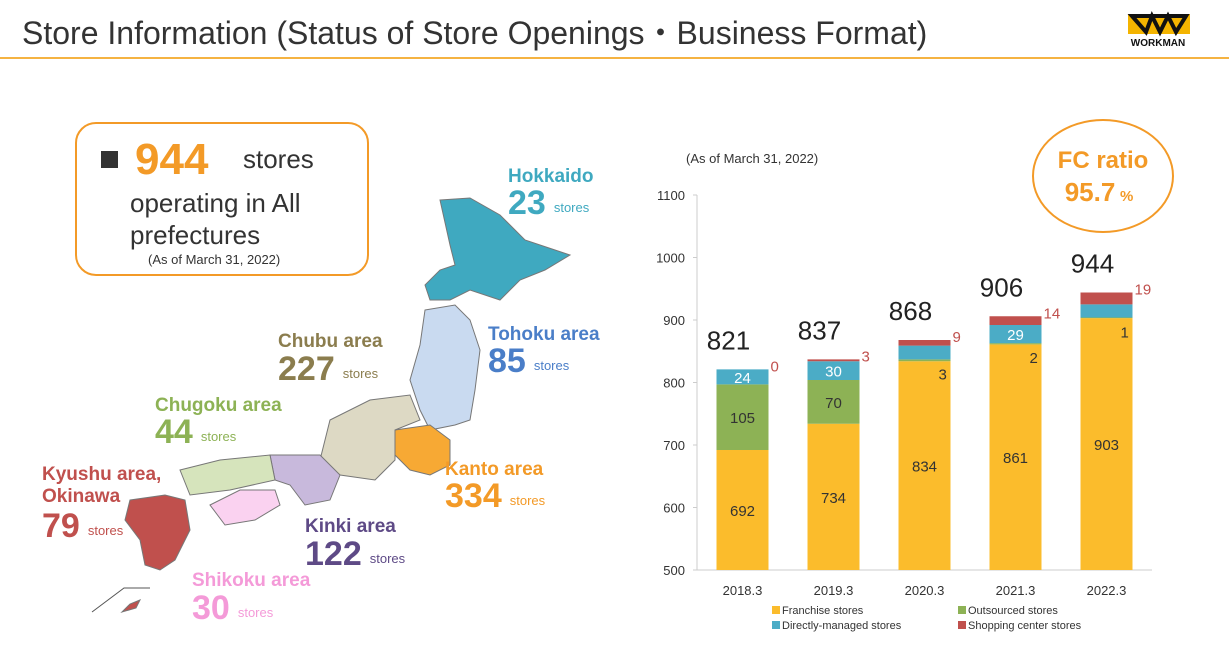 The width and height of the screenshot is (1229, 663). What do you see at coordinates (1103, 176) in the screenshot?
I see `fc-badge` at bounding box center [1103, 176].